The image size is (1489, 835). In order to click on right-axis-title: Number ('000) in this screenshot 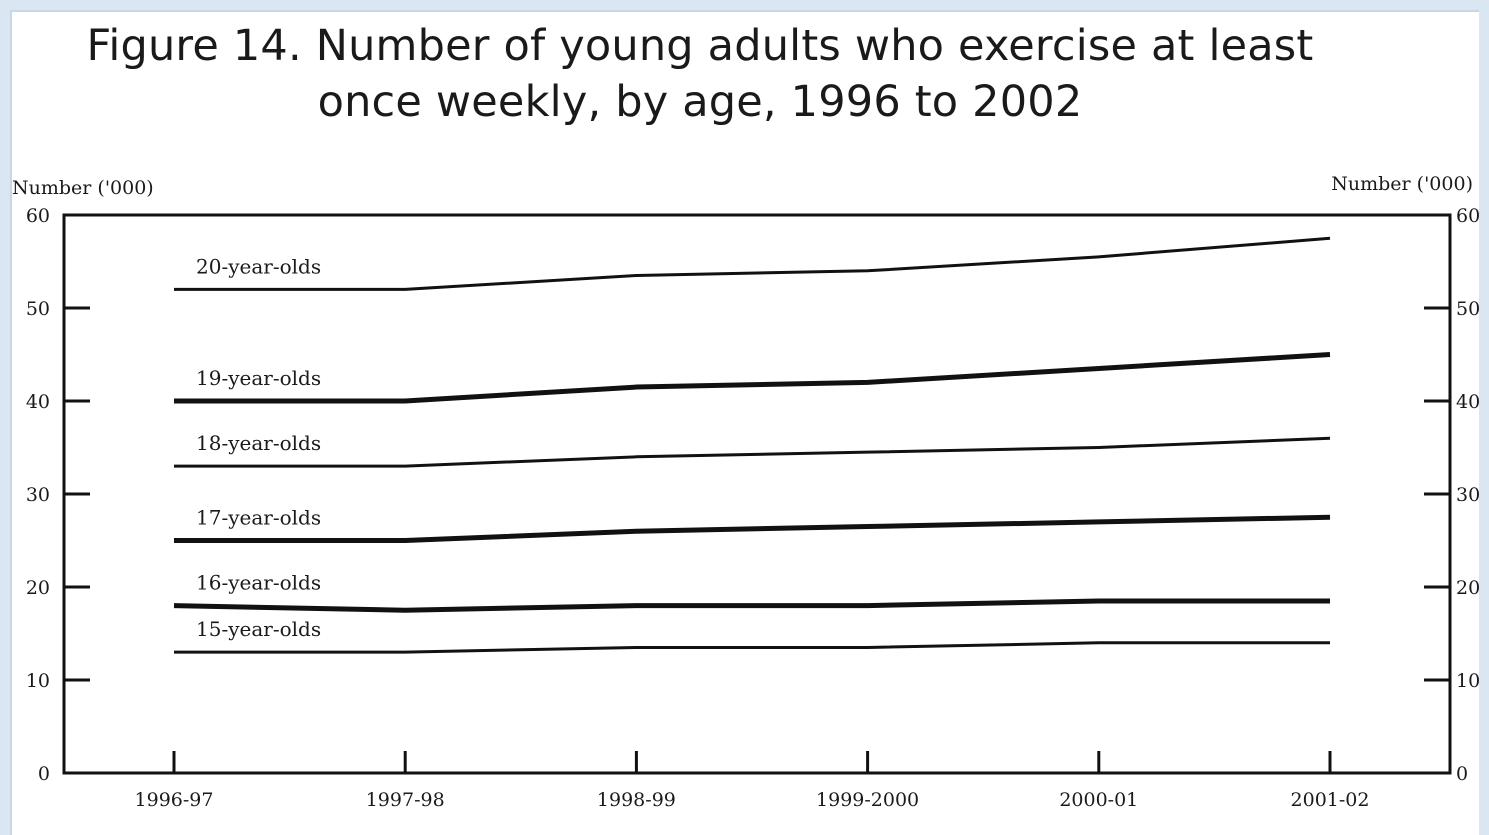, I will do `click(1402, 184)`.